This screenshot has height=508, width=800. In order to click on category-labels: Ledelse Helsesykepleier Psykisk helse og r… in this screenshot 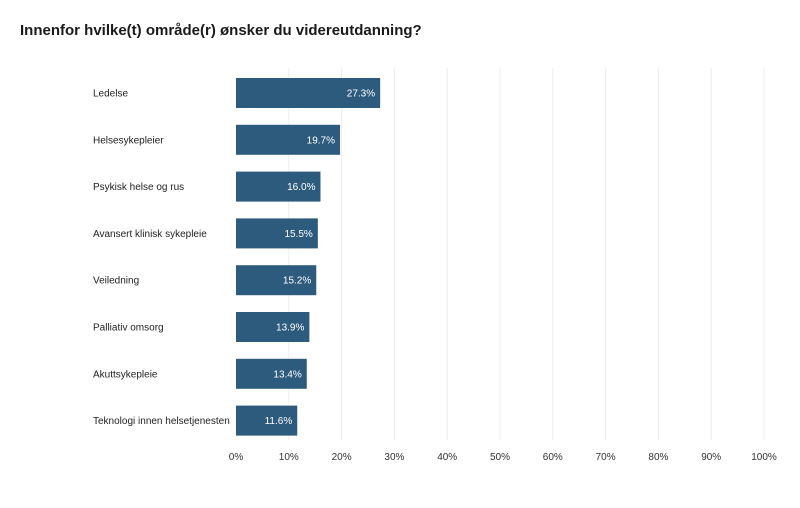, I will do `click(161, 258)`.